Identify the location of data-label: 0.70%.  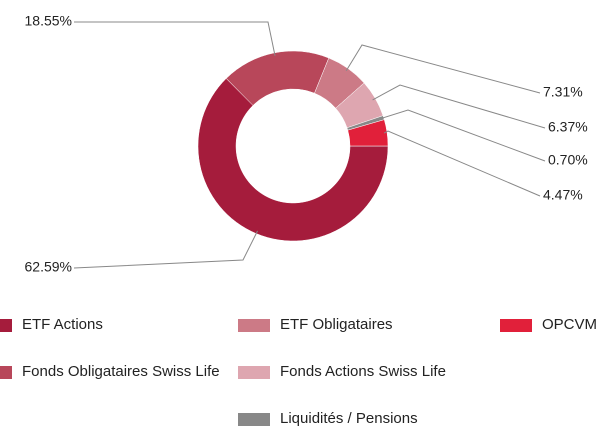
(568, 160).